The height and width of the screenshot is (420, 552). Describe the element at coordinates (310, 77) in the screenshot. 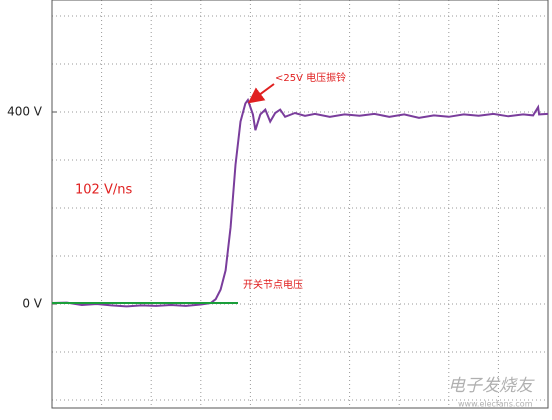

I see `annotation: <25V 电压振铃` at that location.